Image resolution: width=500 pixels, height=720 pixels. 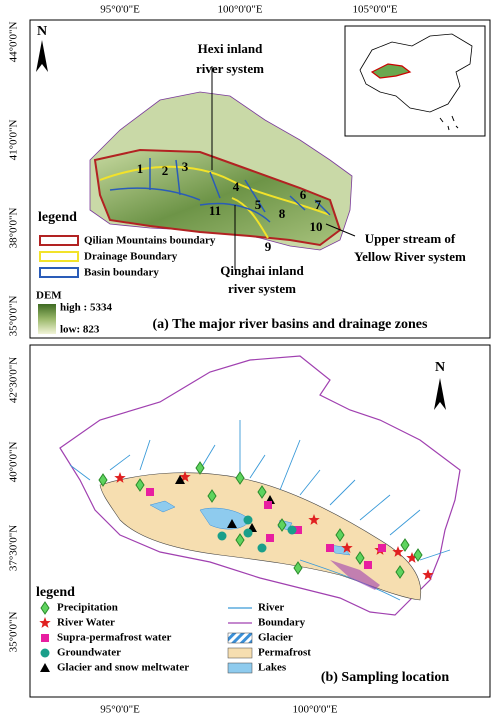 What do you see at coordinates (14, 42) in the screenshot?
I see `y-label: 44°0'0"N` at bounding box center [14, 42].